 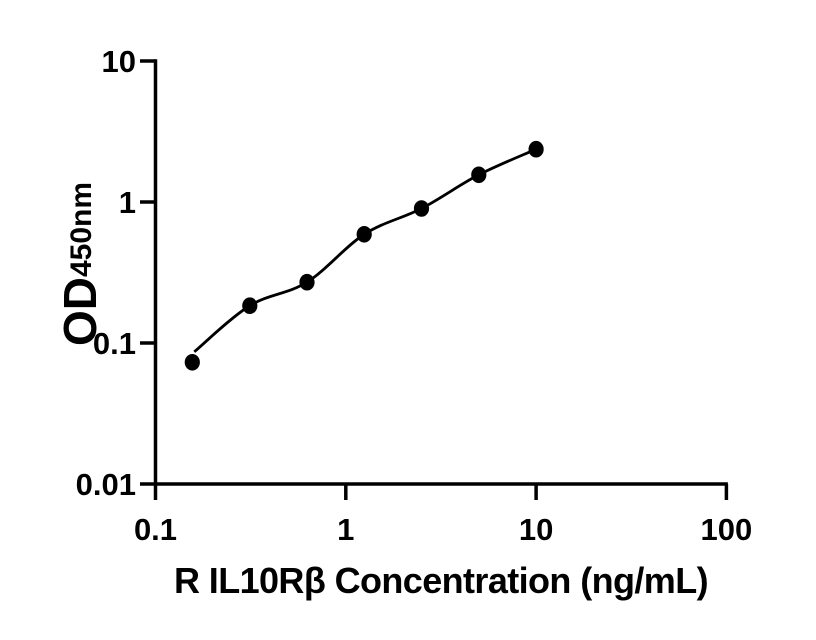 I want to click on x-tick-label: 100, so click(x=727, y=529).